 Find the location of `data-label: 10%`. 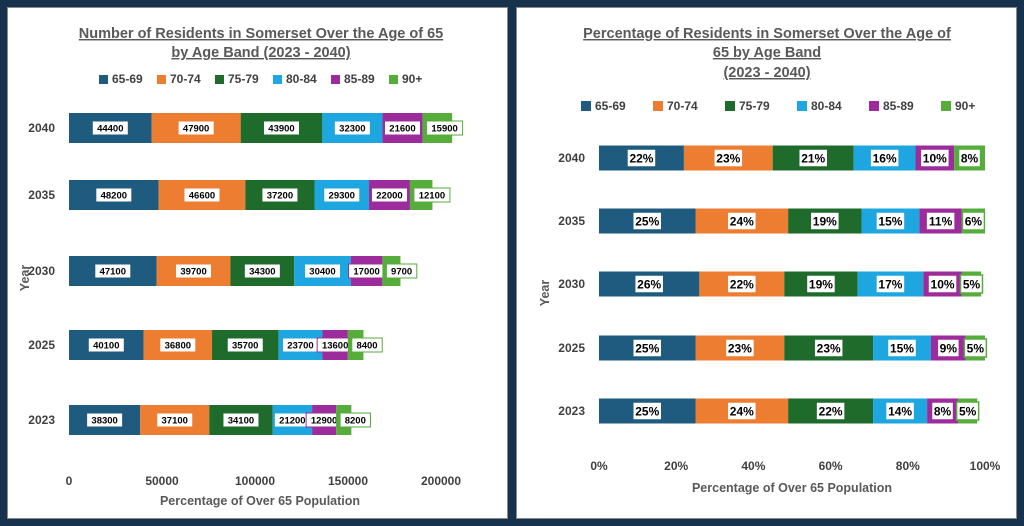

data-label: 10% is located at coordinates (943, 285).